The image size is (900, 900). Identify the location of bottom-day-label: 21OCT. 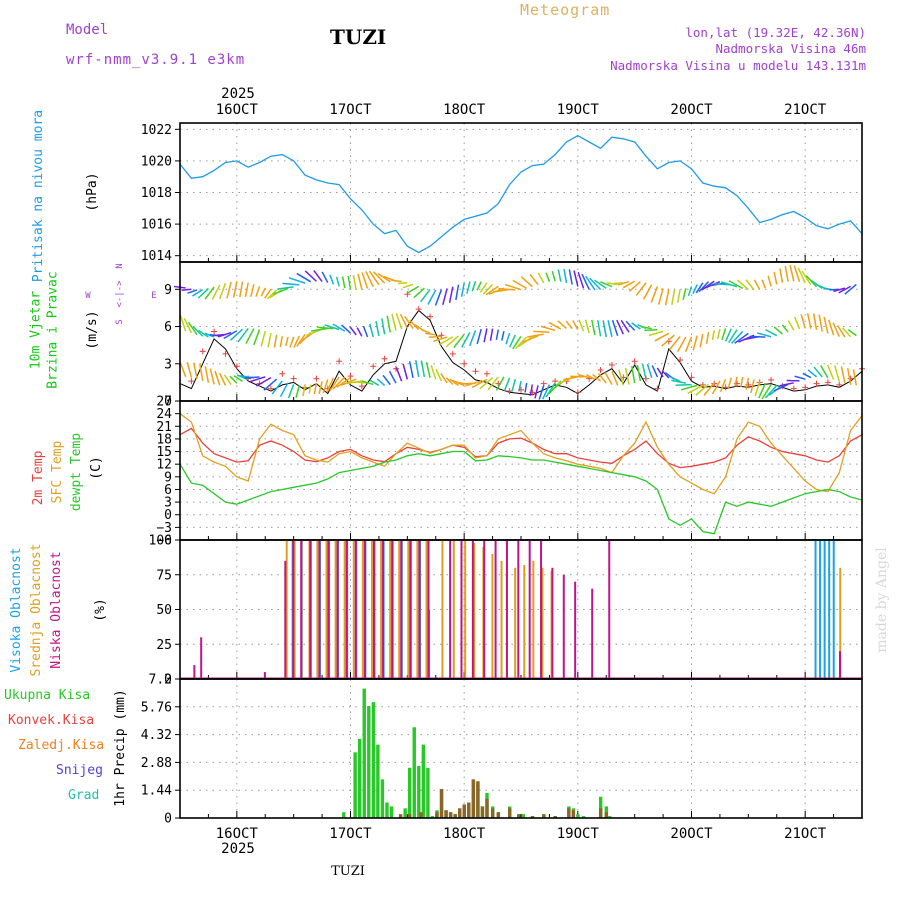
(805, 834).